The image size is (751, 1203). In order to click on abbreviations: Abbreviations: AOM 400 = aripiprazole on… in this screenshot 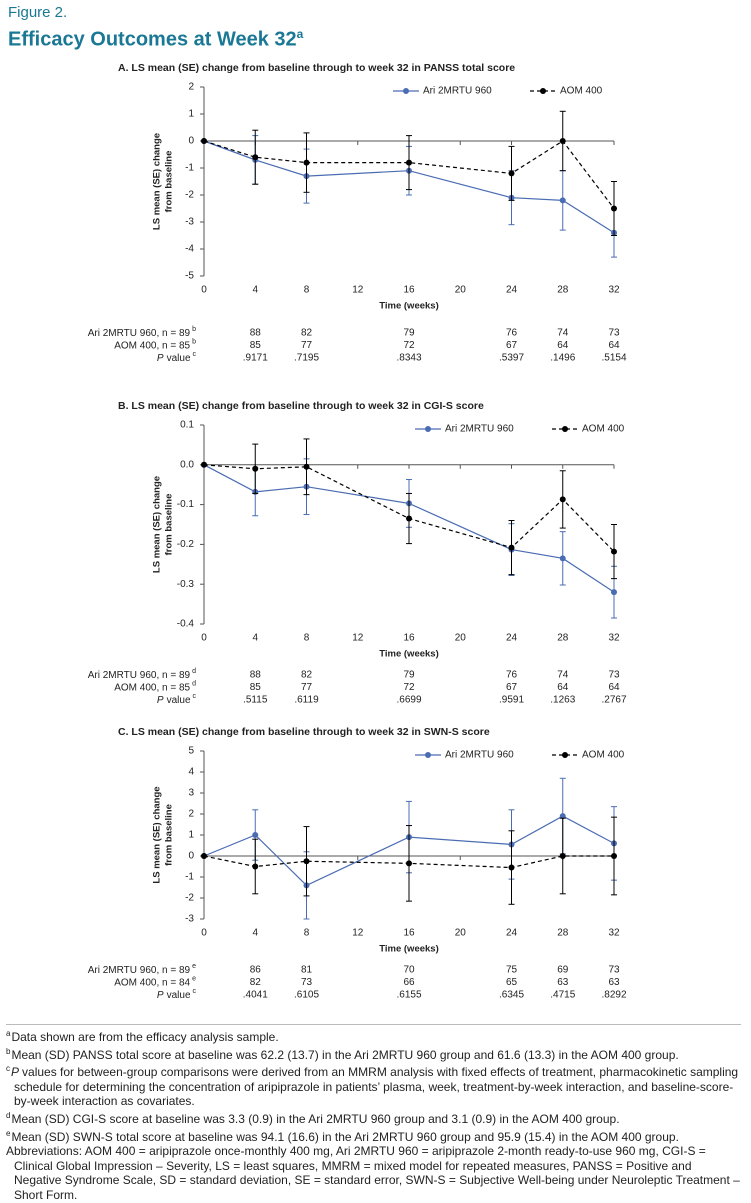, I will do `click(373, 1173)`.